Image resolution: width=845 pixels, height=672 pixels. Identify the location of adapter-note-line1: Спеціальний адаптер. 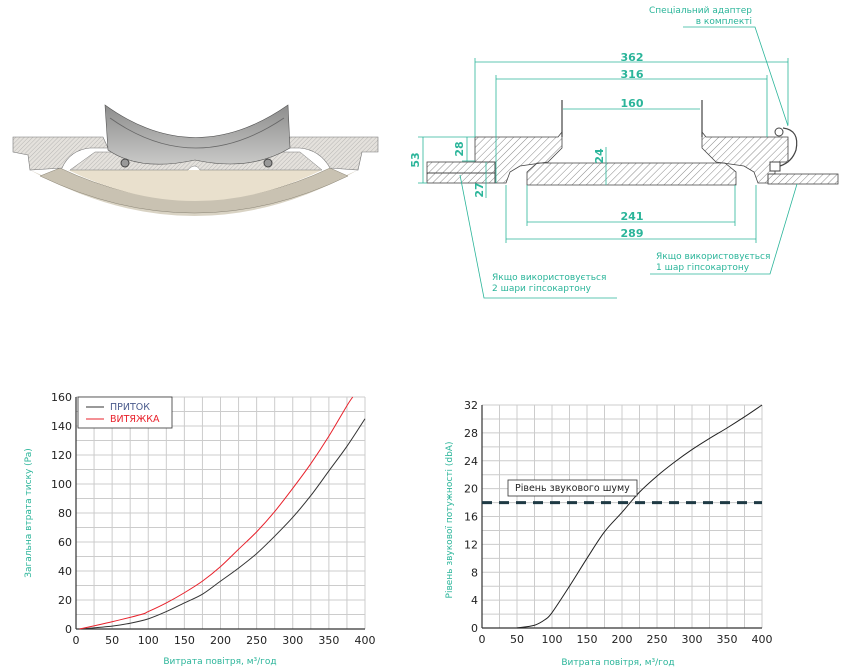
(700, 11).